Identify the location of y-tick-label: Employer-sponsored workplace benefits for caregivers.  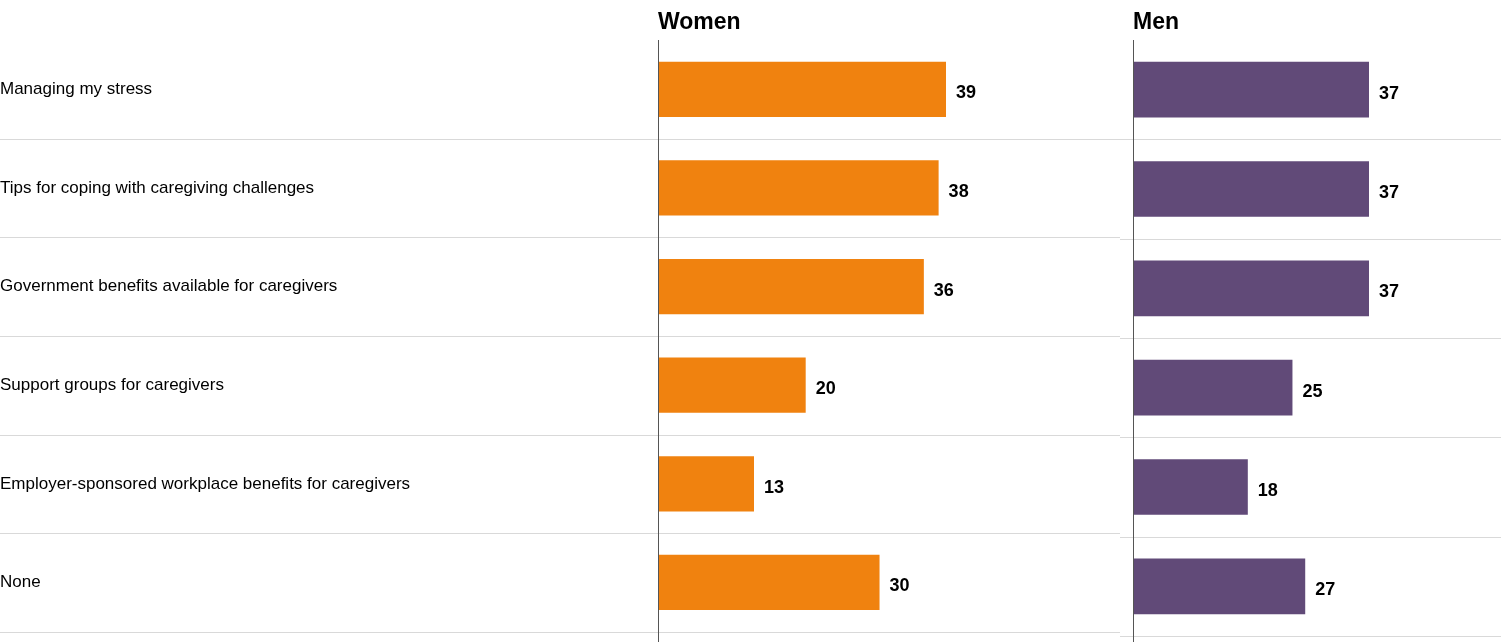
(205, 483).